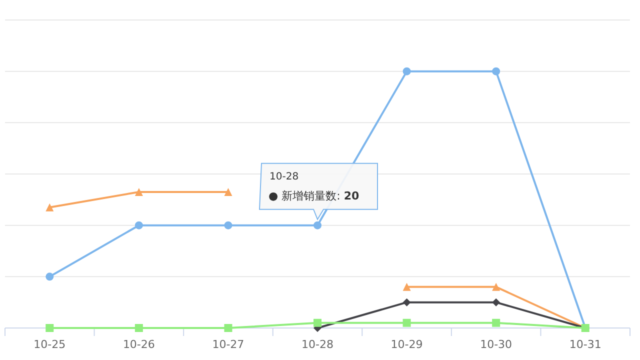  I want to click on x-tick-label: 10-26, so click(138, 344).